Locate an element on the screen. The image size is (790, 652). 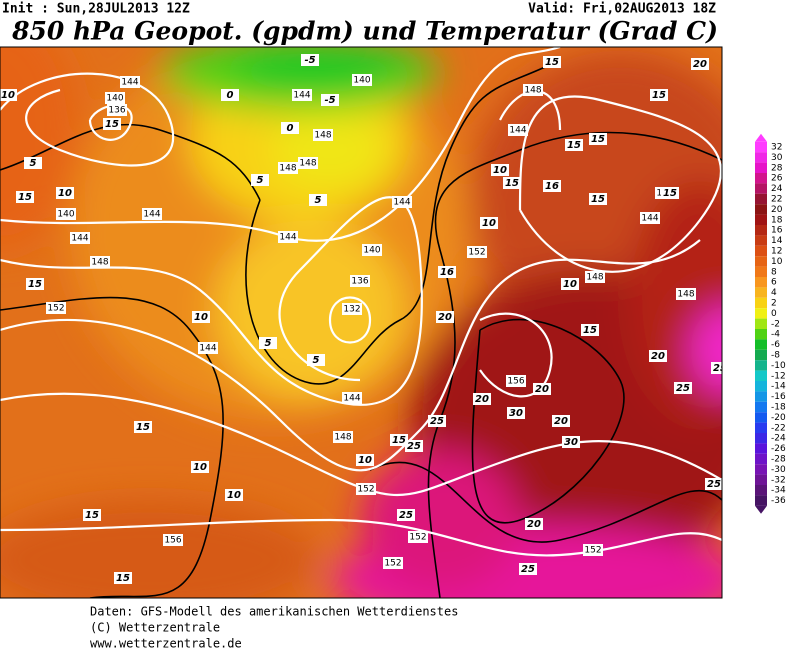
colorbar-label: -2 is located at coordinates (775, 324).